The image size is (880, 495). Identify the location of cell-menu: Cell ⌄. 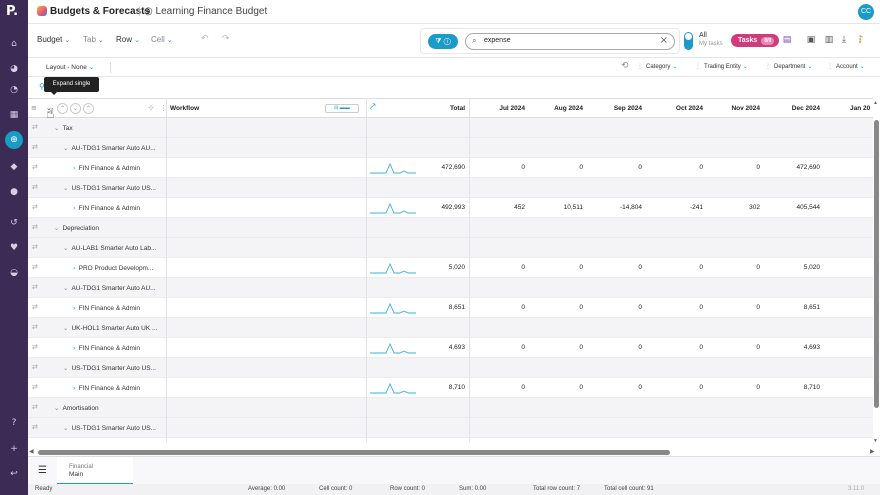
(162, 39).